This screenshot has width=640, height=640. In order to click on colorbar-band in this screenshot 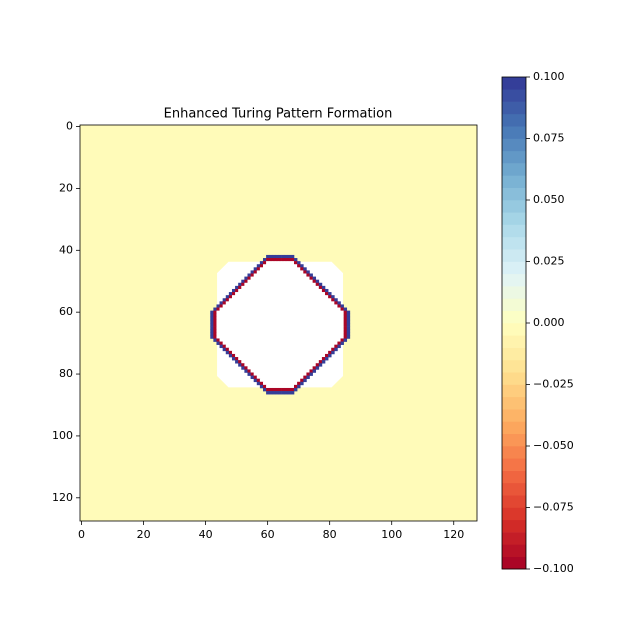, I will do `click(514, 550)`.